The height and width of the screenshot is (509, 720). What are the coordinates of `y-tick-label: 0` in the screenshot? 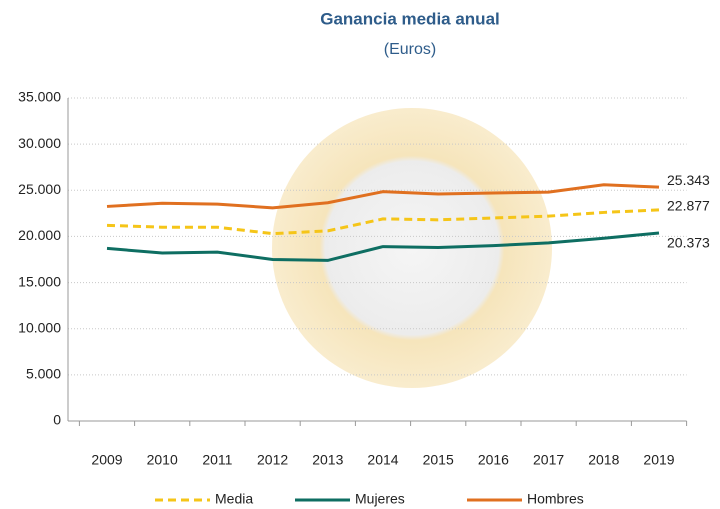 It's located at (57, 420).